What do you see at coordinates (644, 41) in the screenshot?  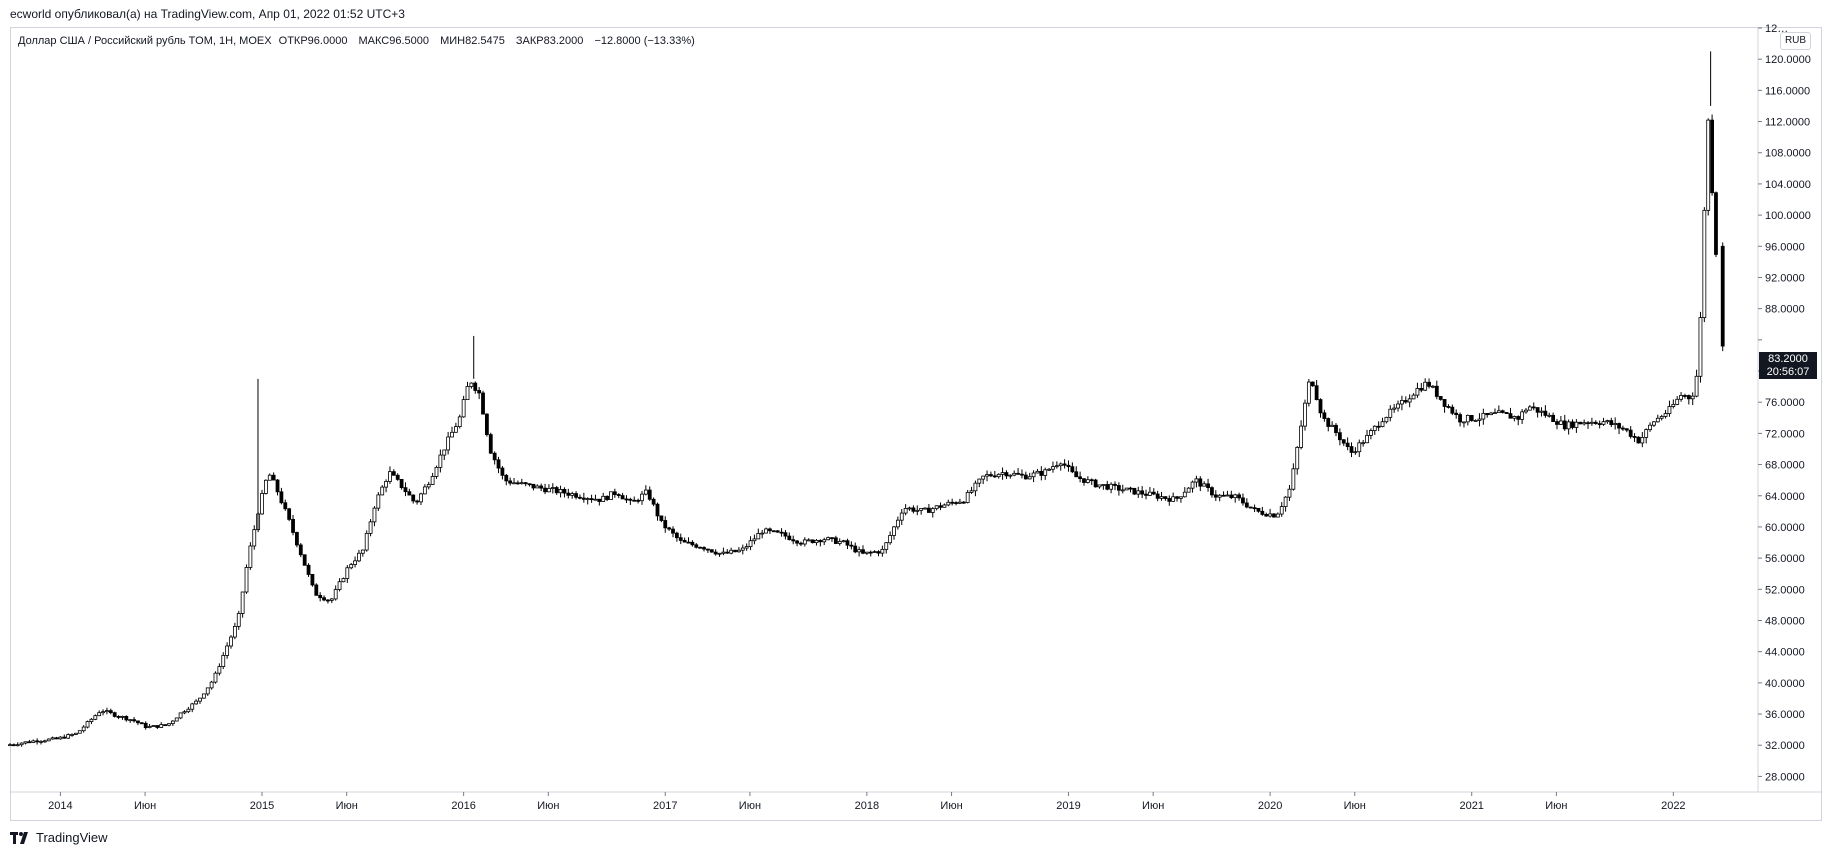 I see `legend-change: −12.8000 (−13.33%)` at bounding box center [644, 41].